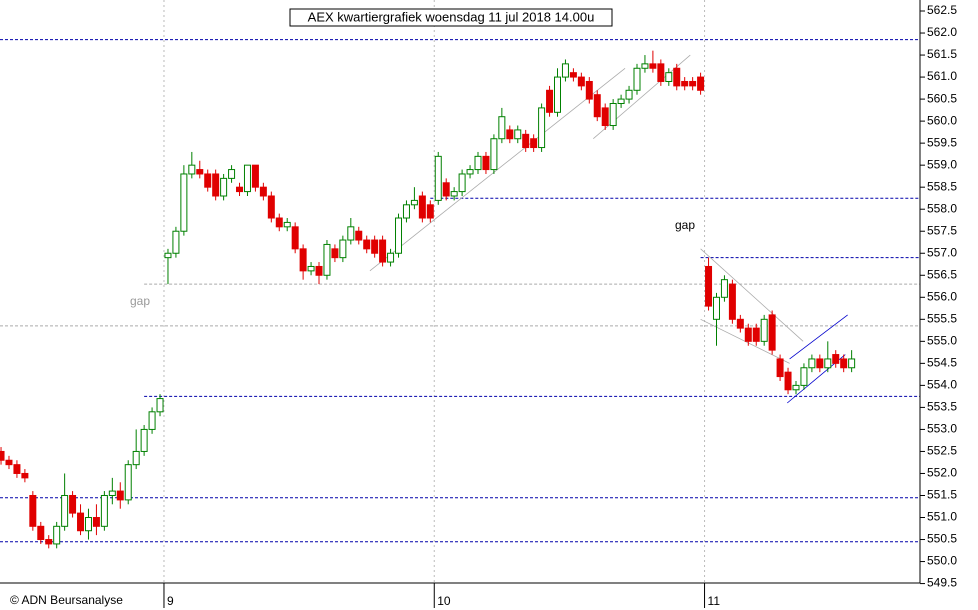  Describe the element at coordinates (942, 120) in the screenshot. I see `y-tick-label: 560.0` at that location.